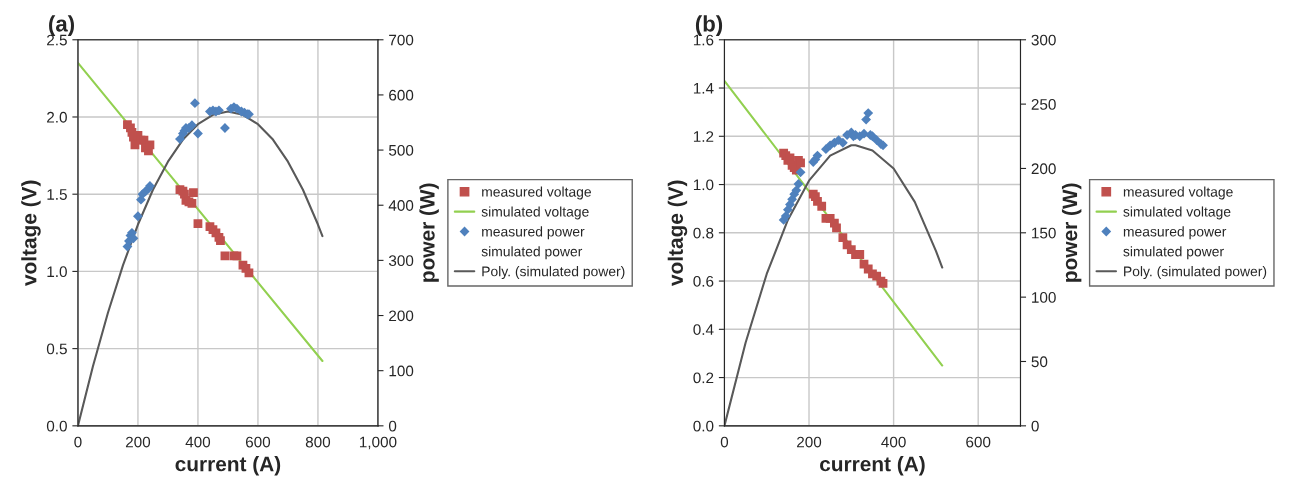 The height and width of the screenshot is (485, 1310). Describe the element at coordinates (57, 40) in the screenshot. I see `y-tick-label: 2.5` at that location.